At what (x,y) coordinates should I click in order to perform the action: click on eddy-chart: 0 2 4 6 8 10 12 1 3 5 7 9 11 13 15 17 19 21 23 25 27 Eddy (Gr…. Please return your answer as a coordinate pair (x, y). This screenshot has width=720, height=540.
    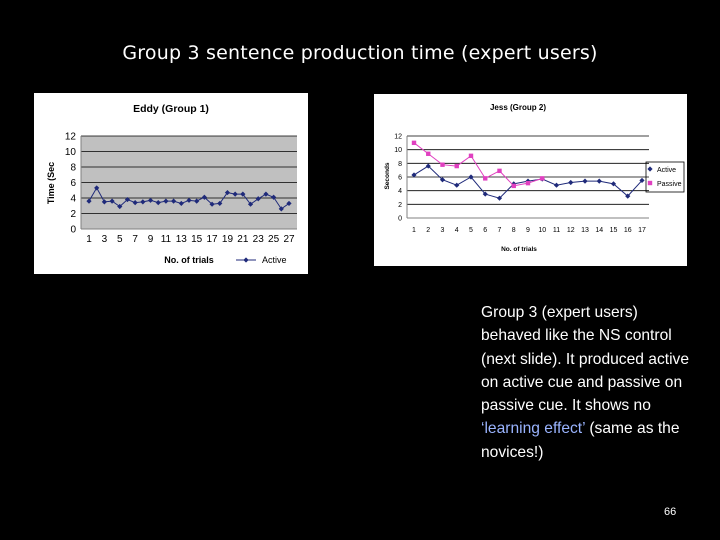
    Looking at the image, I should click on (171, 183).